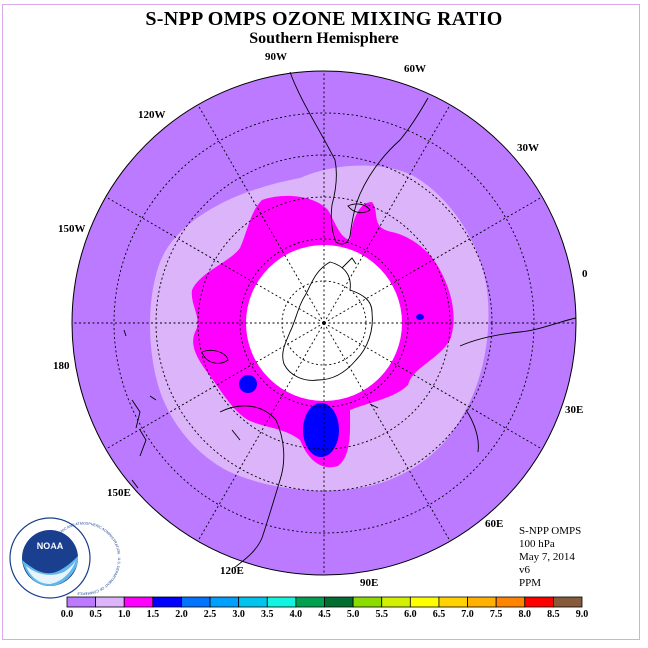  Describe the element at coordinates (574, 410) in the screenshot. I see `lon-label-30e: 30E` at that location.